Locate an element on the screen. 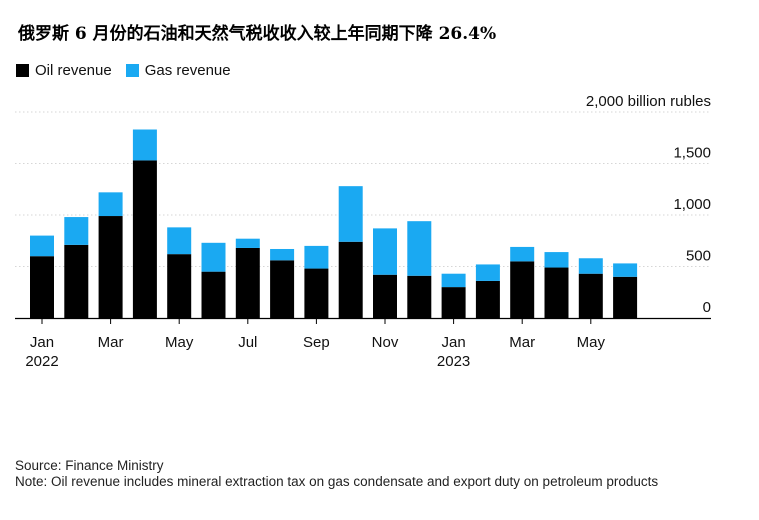 The height and width of the screenshot is (520, 759). source-note: Source: Finance Ministry is located at coordinates (89, 465).